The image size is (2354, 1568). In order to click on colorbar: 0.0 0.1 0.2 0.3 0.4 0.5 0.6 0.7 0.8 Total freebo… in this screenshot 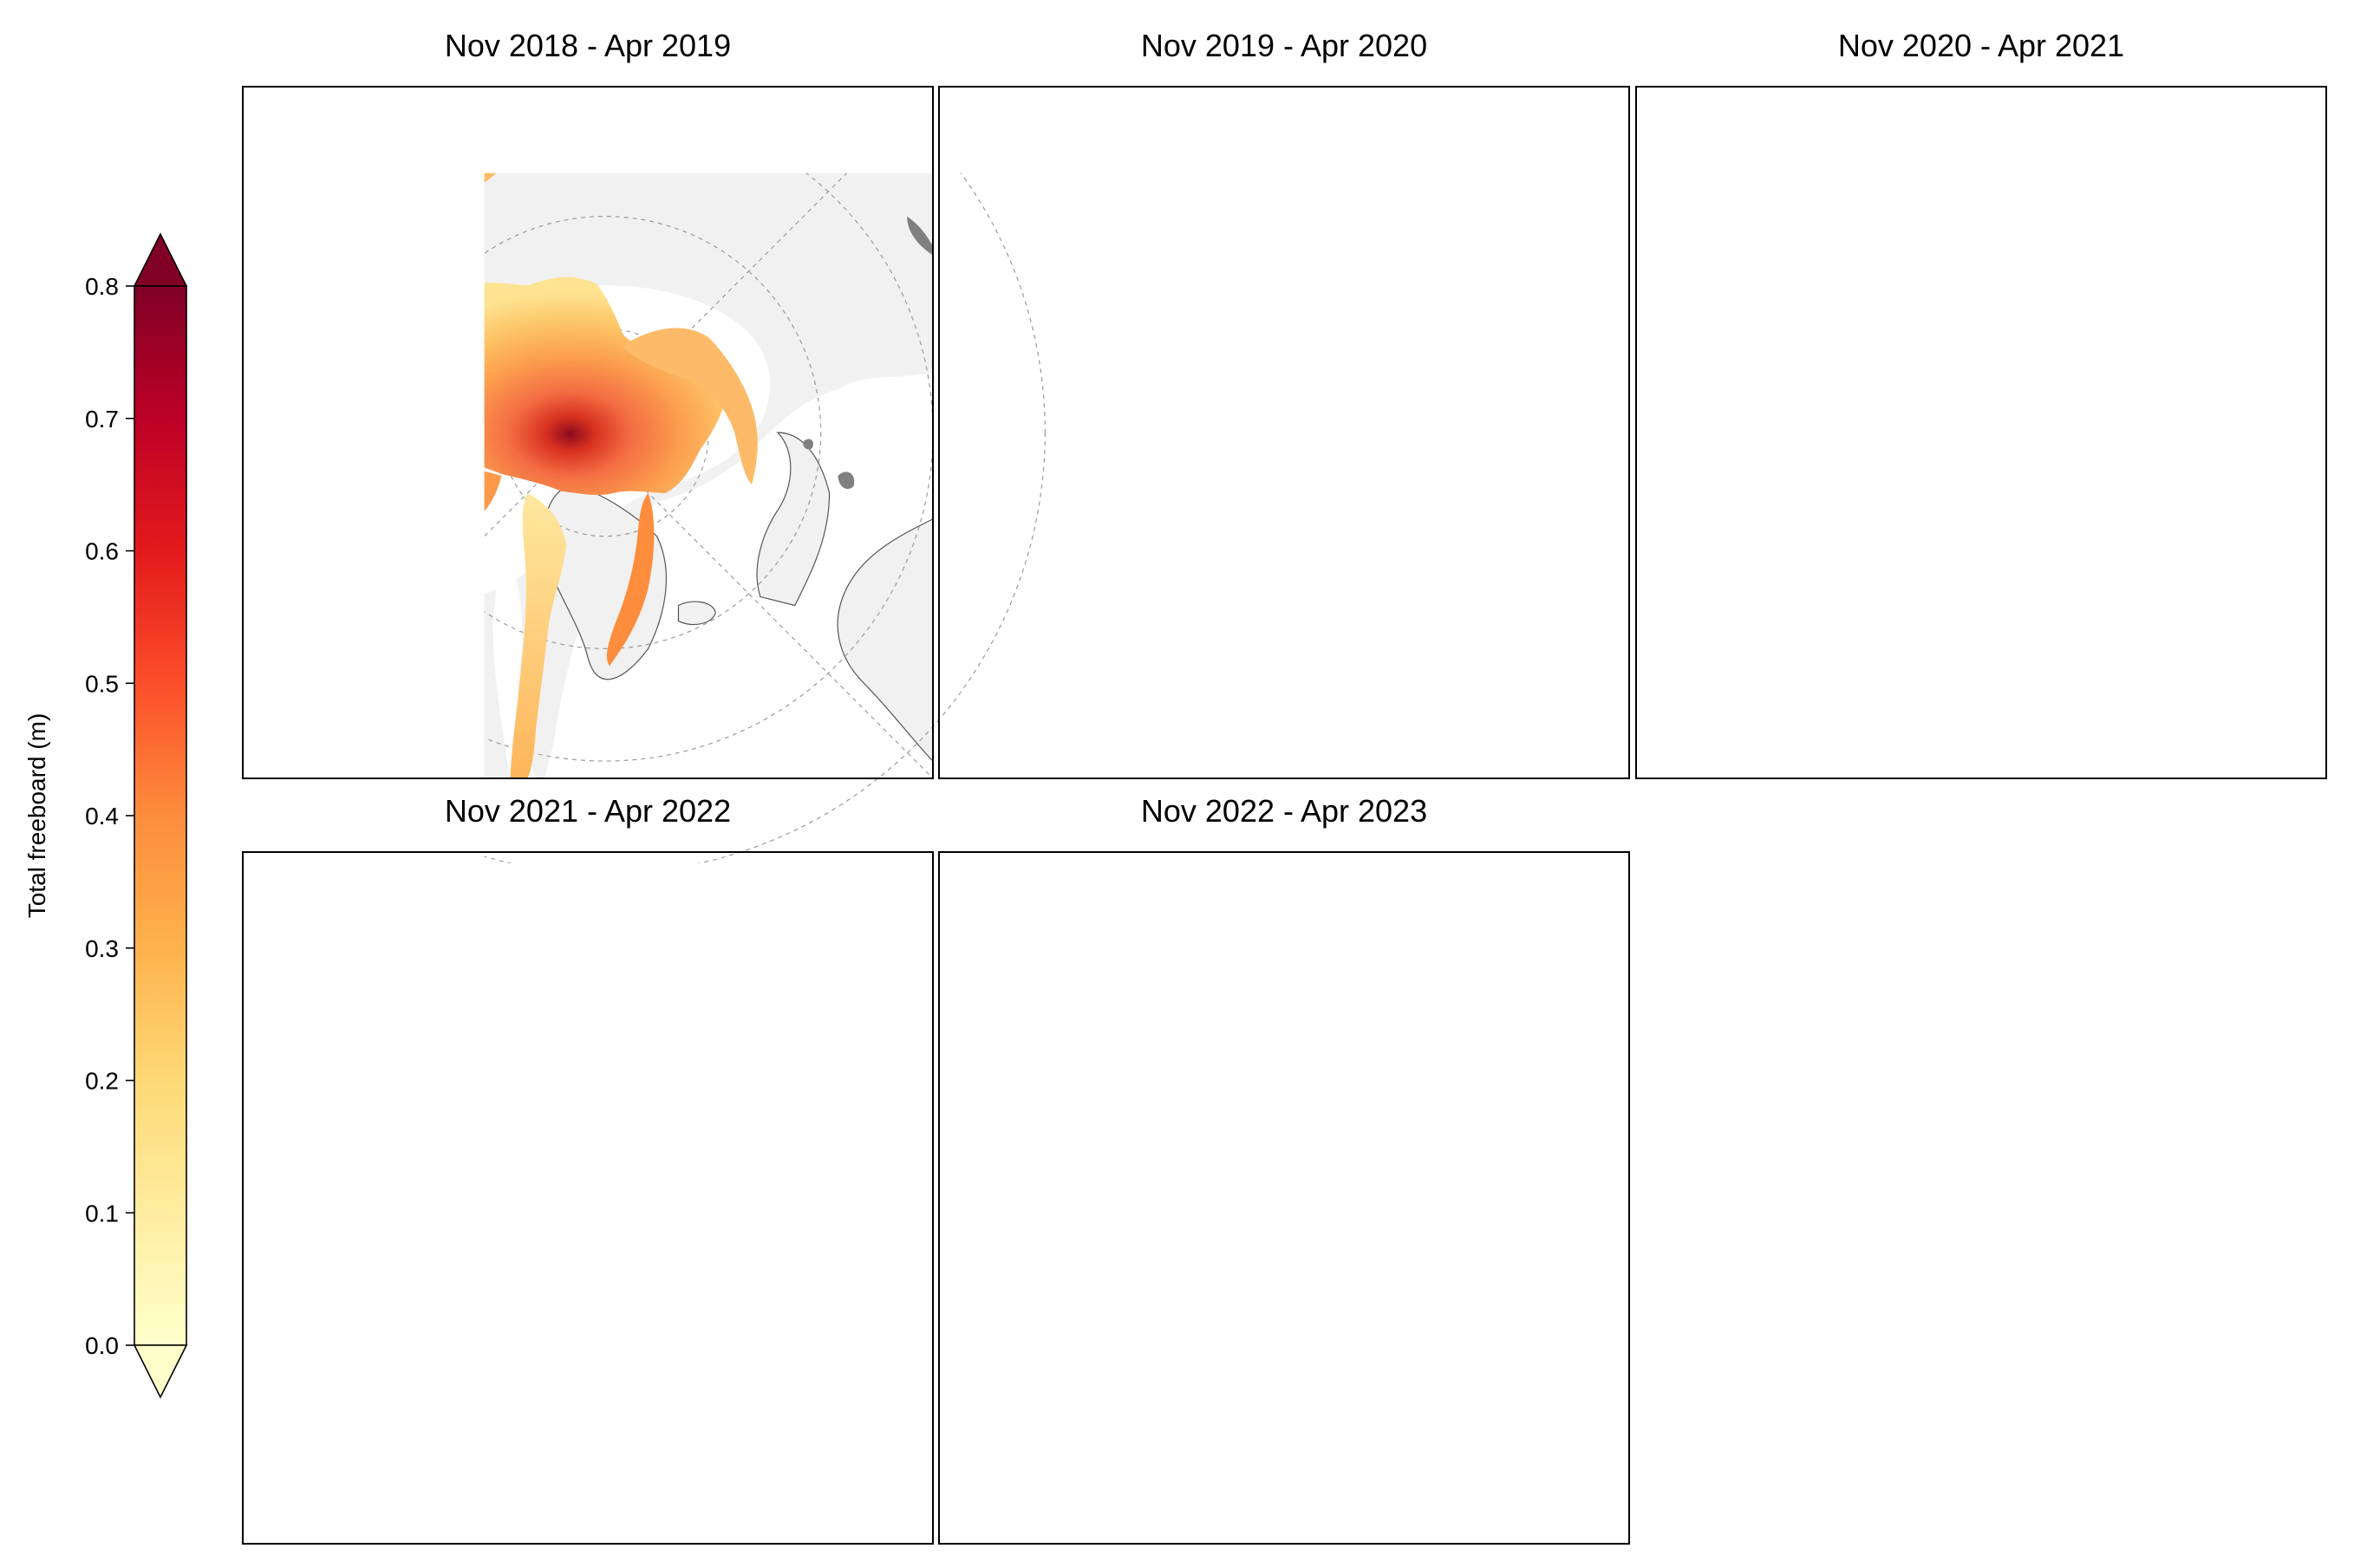, I will do `click(105, 815)`.